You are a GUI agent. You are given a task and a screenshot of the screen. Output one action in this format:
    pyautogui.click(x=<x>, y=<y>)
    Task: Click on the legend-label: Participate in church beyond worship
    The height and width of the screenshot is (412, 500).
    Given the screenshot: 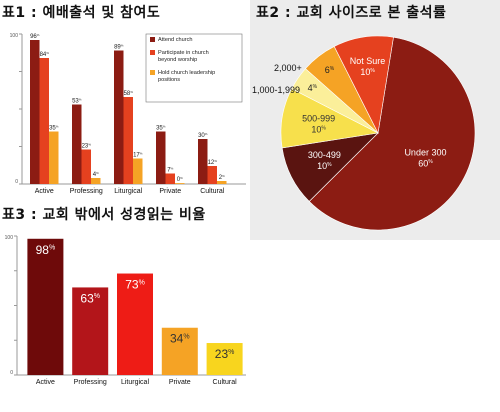 What is the action you would take?
    pyautogui.click(x=183, y=56)
    